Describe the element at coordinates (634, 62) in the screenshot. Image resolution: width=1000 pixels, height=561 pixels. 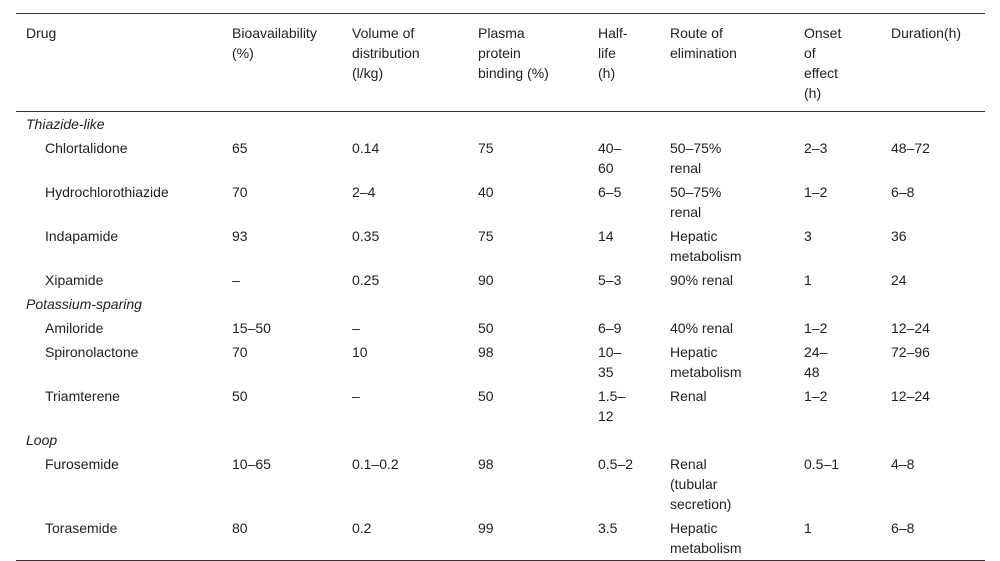
I see `column-header: Half-life (h)` at that location.